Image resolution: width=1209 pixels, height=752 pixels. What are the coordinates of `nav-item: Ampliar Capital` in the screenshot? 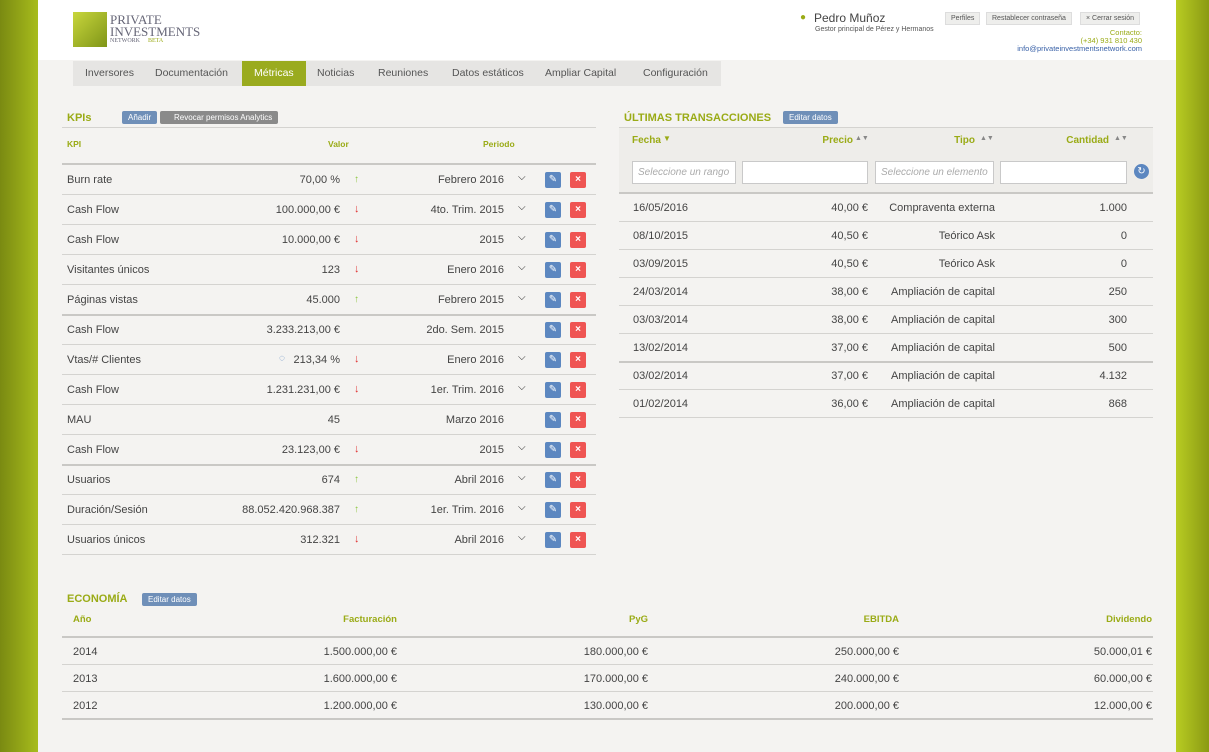 It's located at (581, 73).